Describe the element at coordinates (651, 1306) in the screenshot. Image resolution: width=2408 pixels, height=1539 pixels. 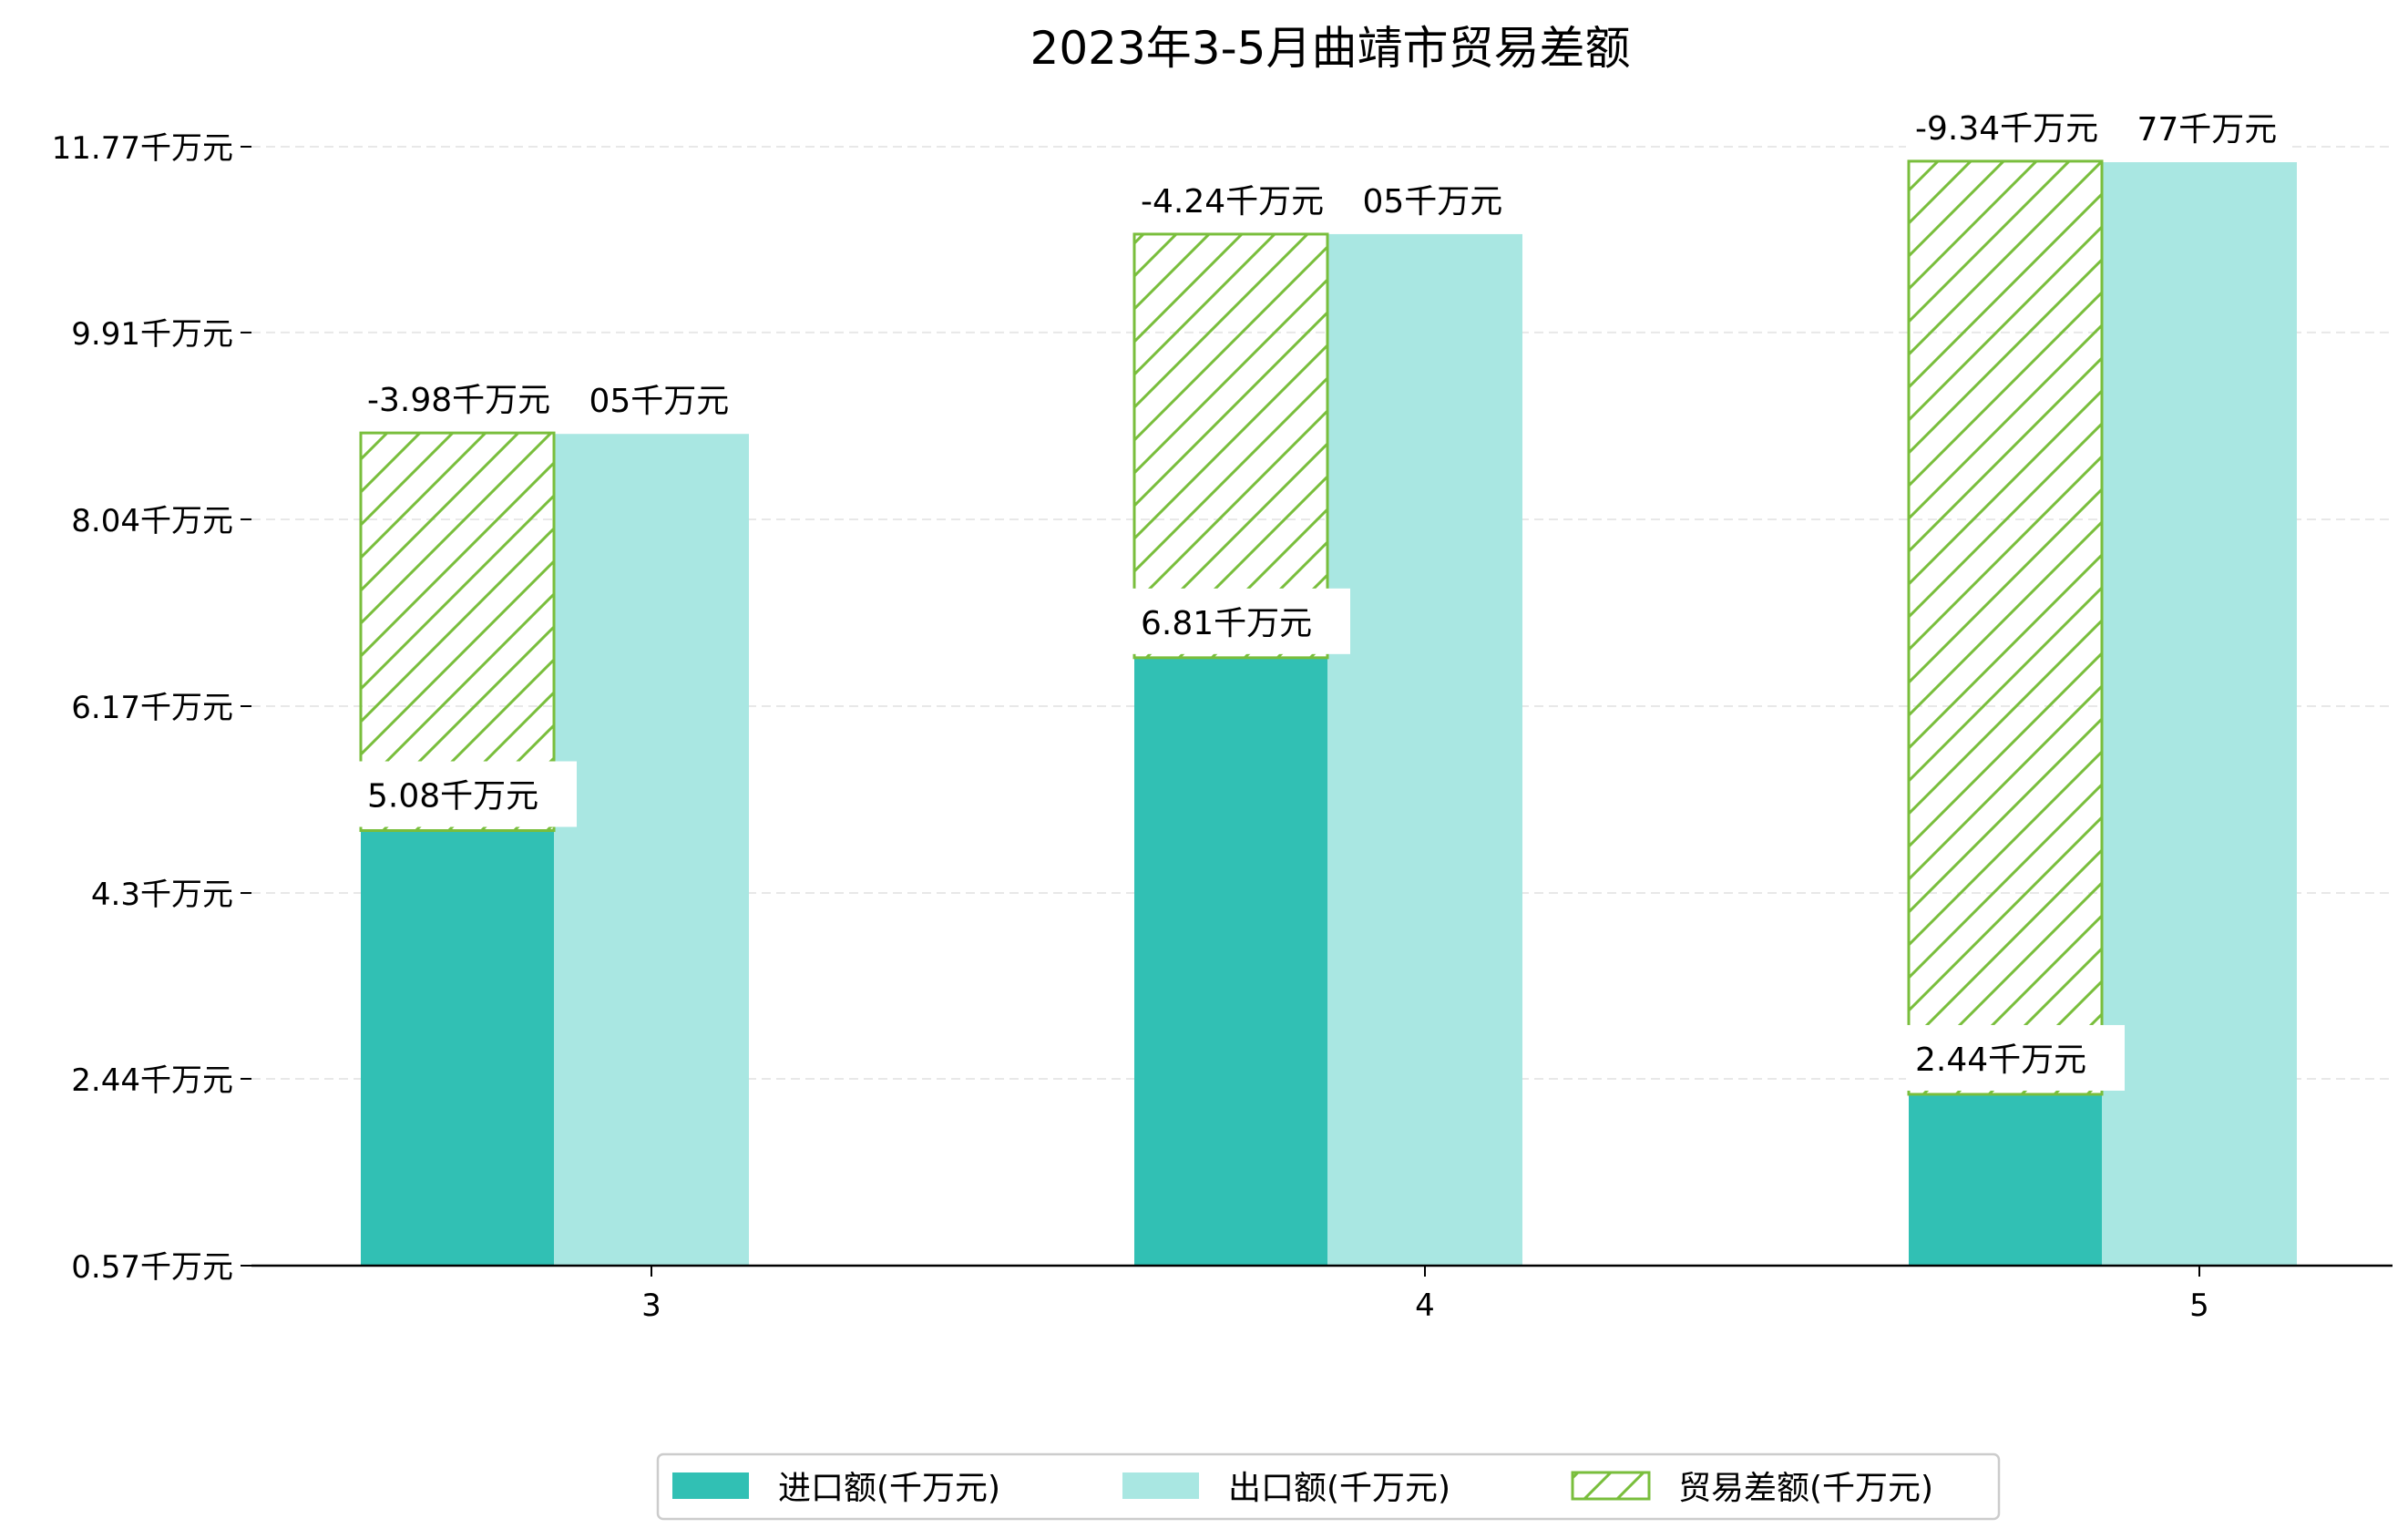
I see `x-tick-label: 3` at that location.